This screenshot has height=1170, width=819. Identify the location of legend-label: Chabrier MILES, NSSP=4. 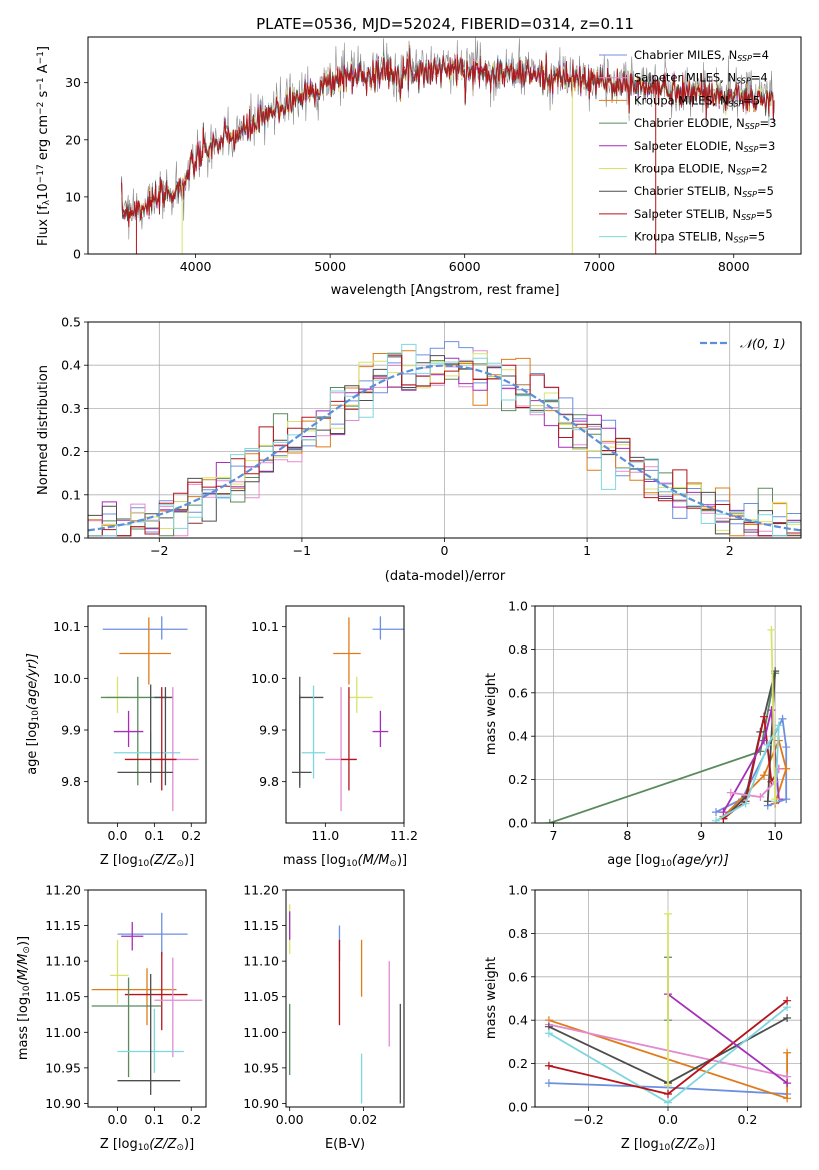
(701, 55).